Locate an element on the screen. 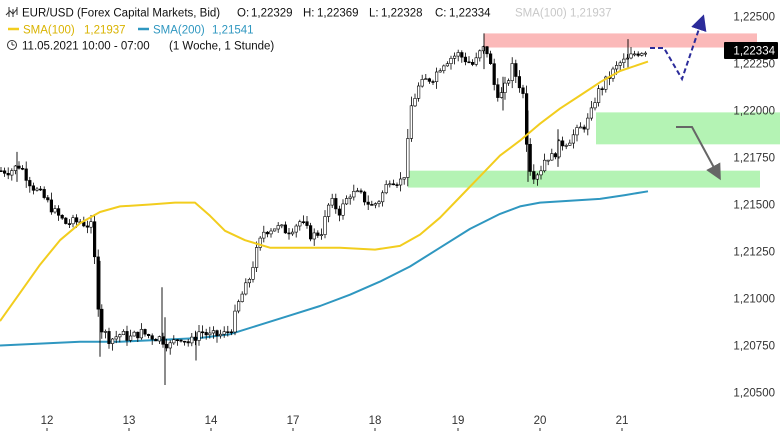 This screenshot has height=436, width=780. ohlc-high-label: H: is located at coordinates (309, 14).